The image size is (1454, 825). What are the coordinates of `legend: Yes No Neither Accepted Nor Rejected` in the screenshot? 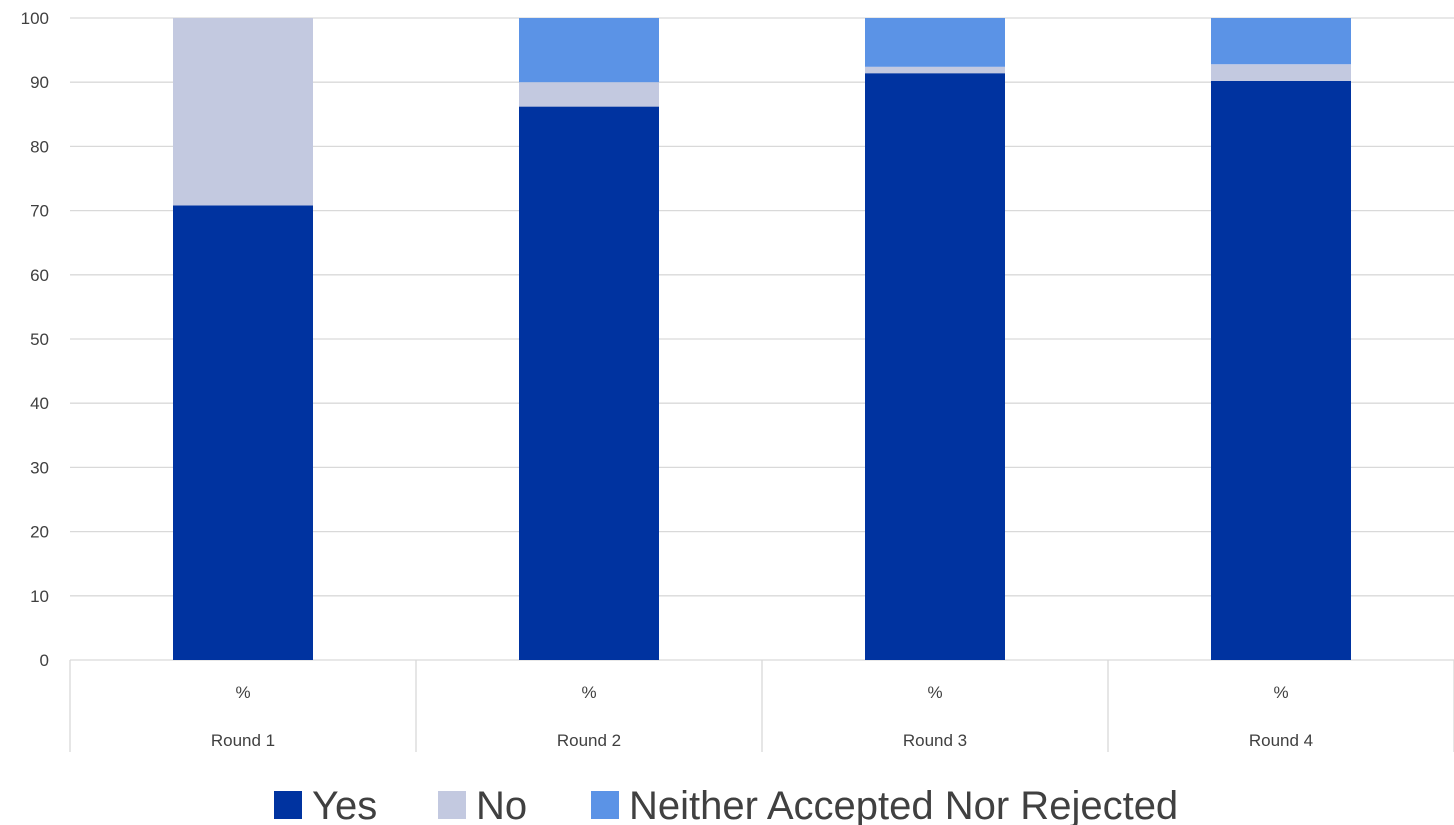 It's located at (726, 804).